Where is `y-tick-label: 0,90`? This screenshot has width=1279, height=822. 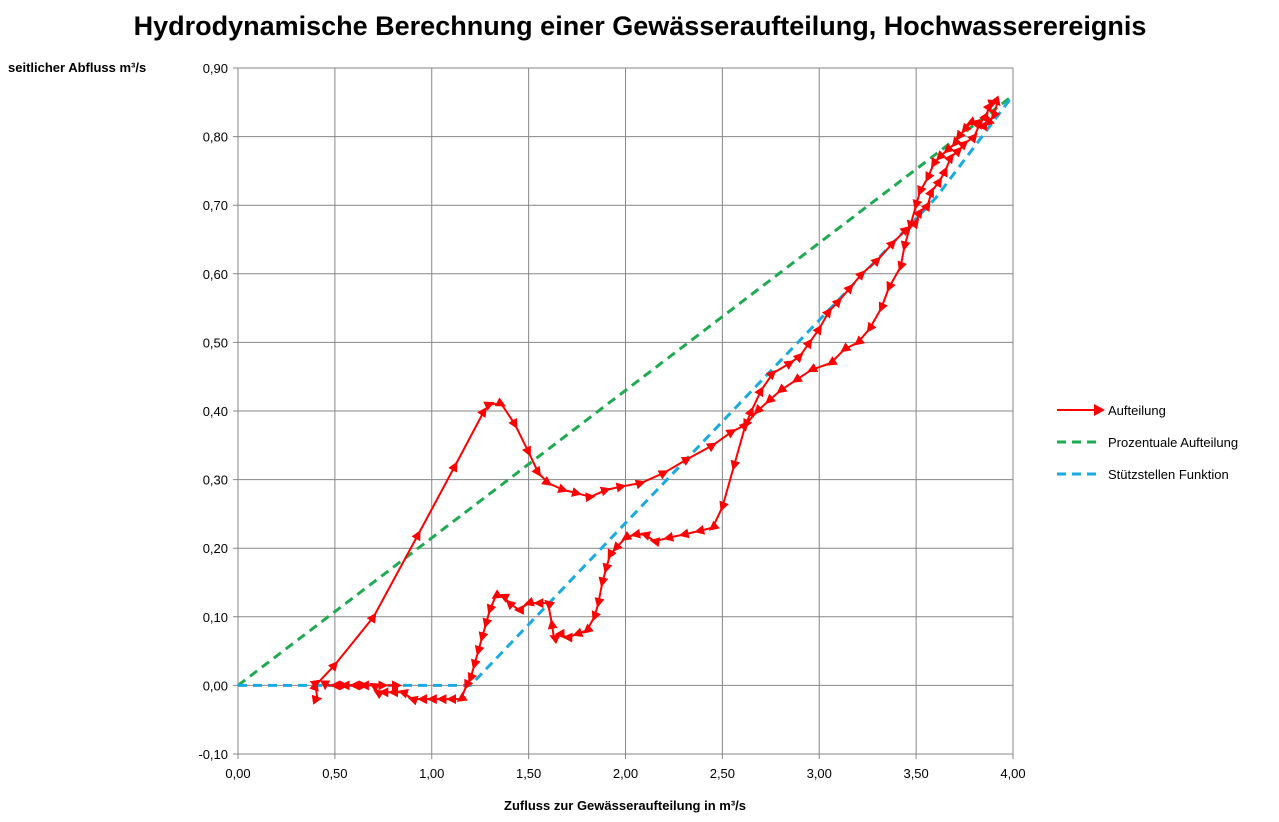 y-tick-label: 0,90 is located at coordinates (215, 68).